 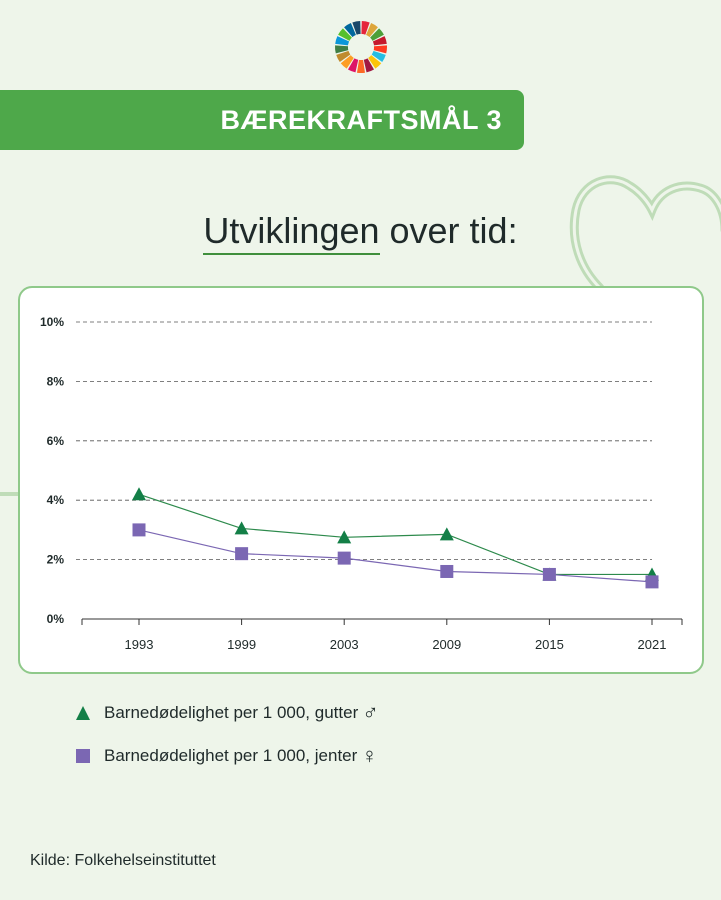 I want to click on banner-title: BÆREKRAFTSMÅL 3, so click(x=361, y=119).